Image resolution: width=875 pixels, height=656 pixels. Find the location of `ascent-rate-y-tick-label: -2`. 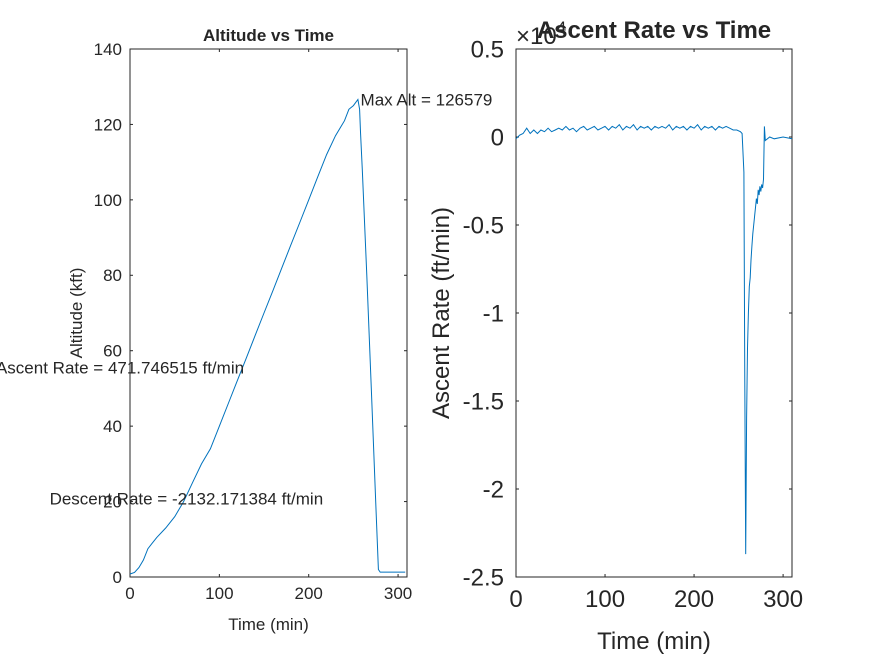

ascent-rate-y-tick-label: -2 is located at coordinates (493, 489).